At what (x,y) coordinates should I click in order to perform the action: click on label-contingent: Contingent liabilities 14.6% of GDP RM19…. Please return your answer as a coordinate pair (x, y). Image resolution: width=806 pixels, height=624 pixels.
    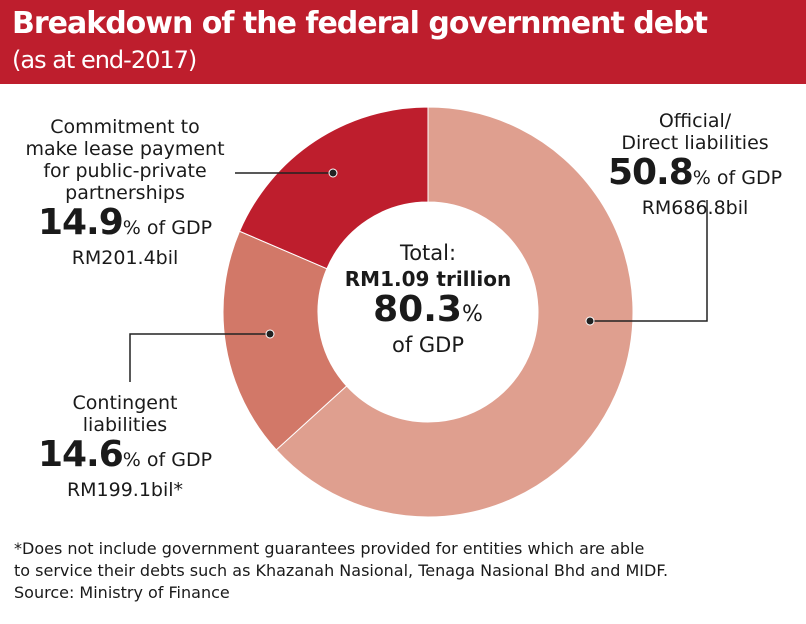
    Looking at the image, I should click on (125, 446).